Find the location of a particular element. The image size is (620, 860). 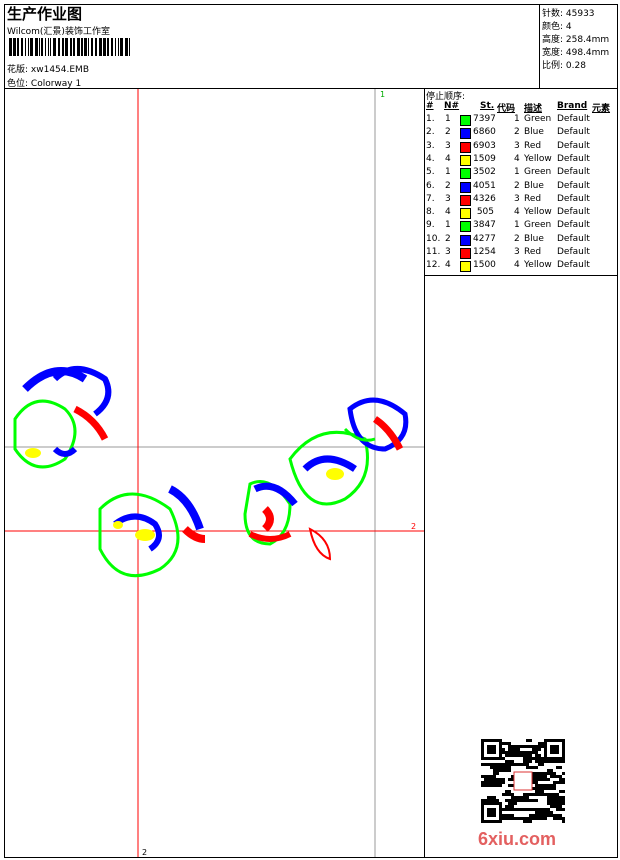

qr-logo is located at coordinates (523, 781).